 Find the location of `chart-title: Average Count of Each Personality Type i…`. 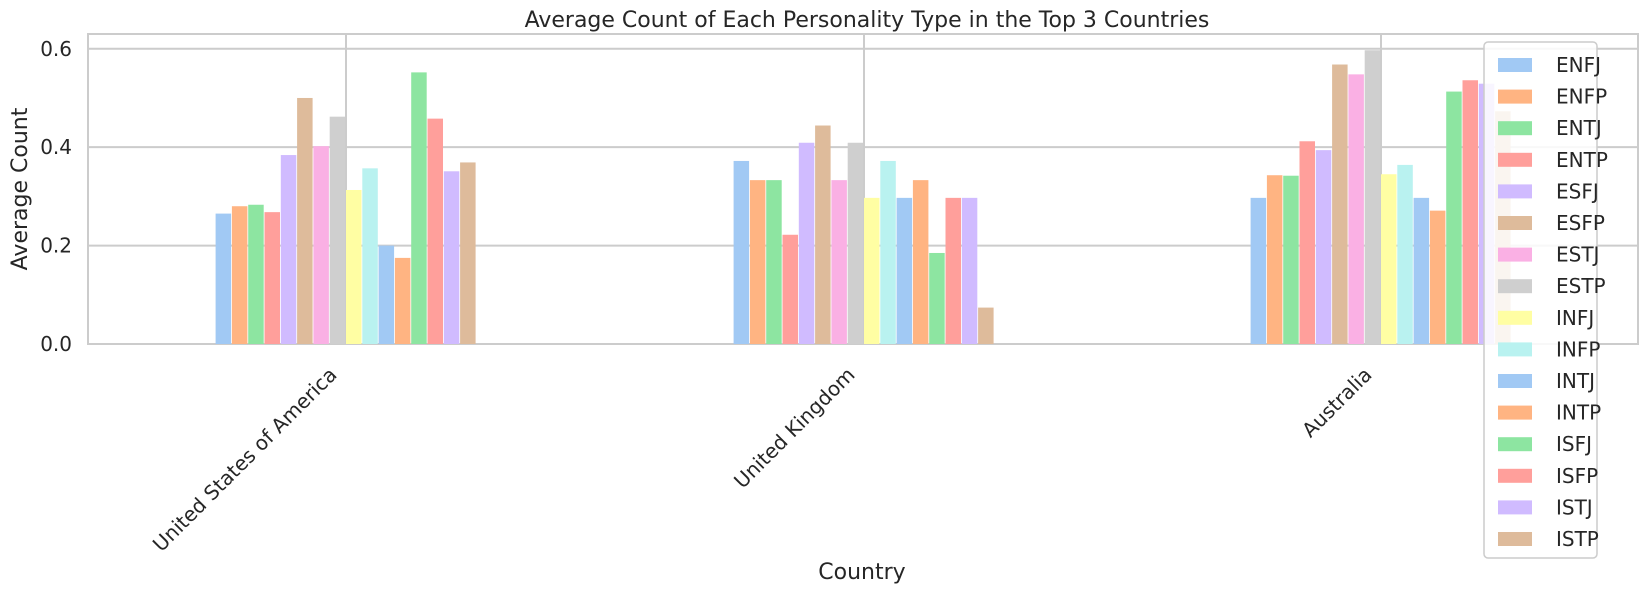

chart-title: Average Count of Each Personality Type i… is located at coordinates (867, 20).